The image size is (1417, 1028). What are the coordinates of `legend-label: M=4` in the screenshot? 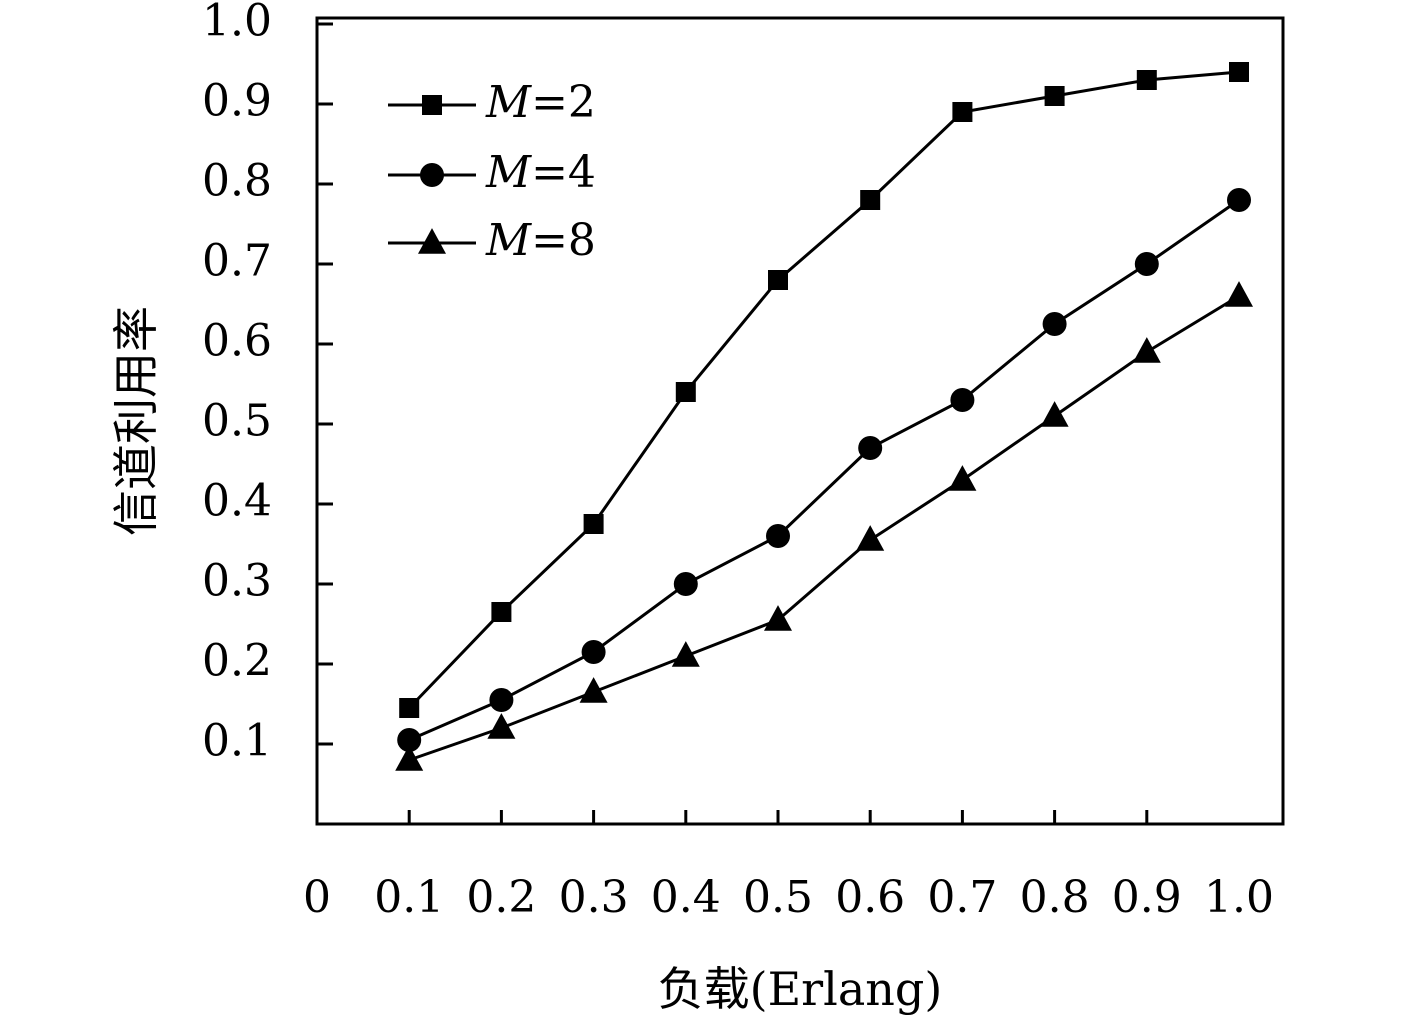 It's located at (540, 172).